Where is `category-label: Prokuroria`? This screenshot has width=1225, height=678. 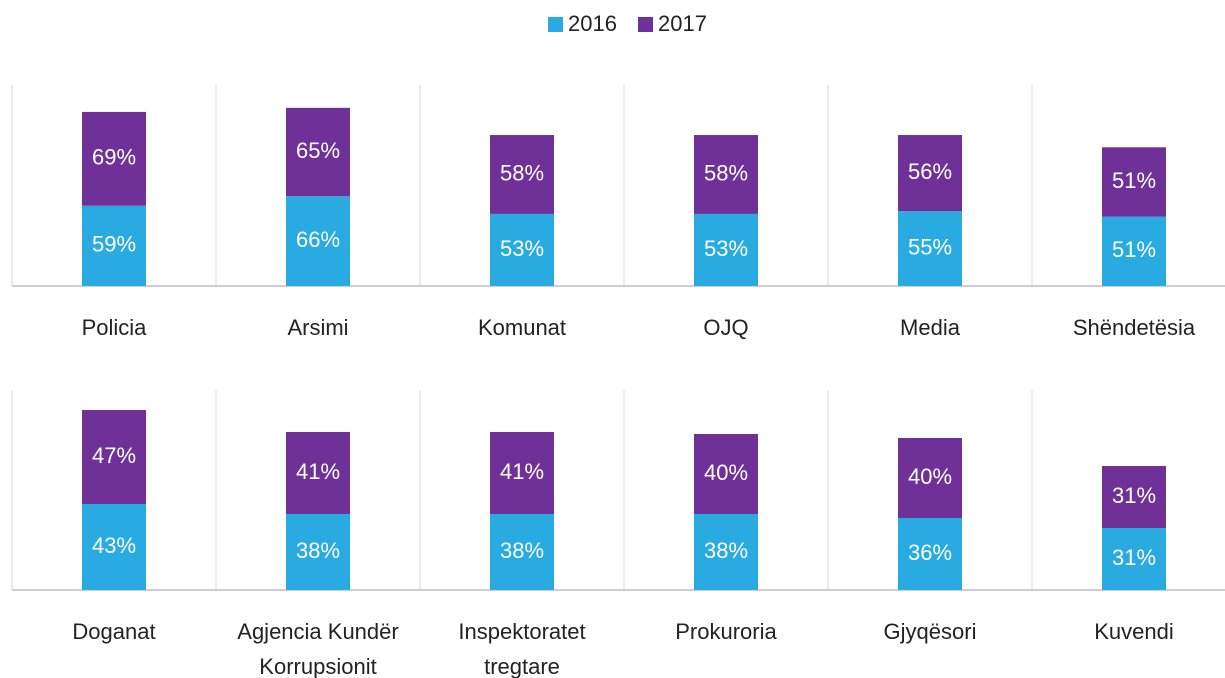
category-label: Prokuroria is located at coordinates (726, 631).